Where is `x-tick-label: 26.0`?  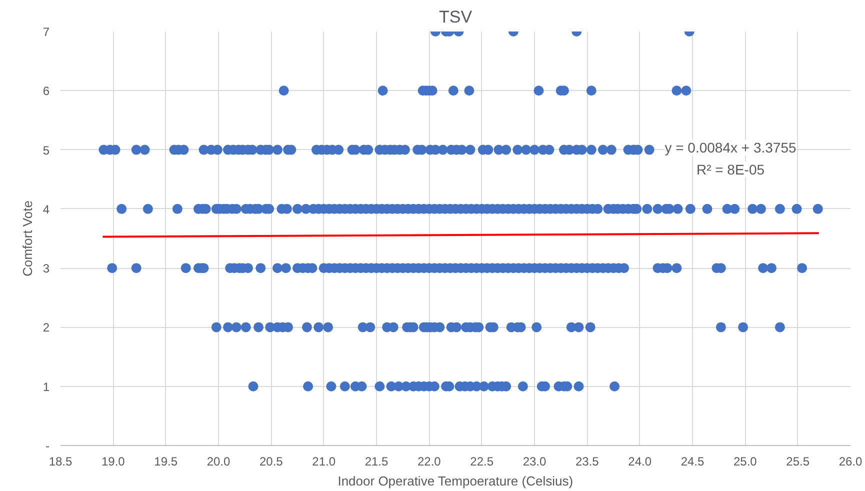 x-tick-label: 26.0 is located at coordinates (850, 461).